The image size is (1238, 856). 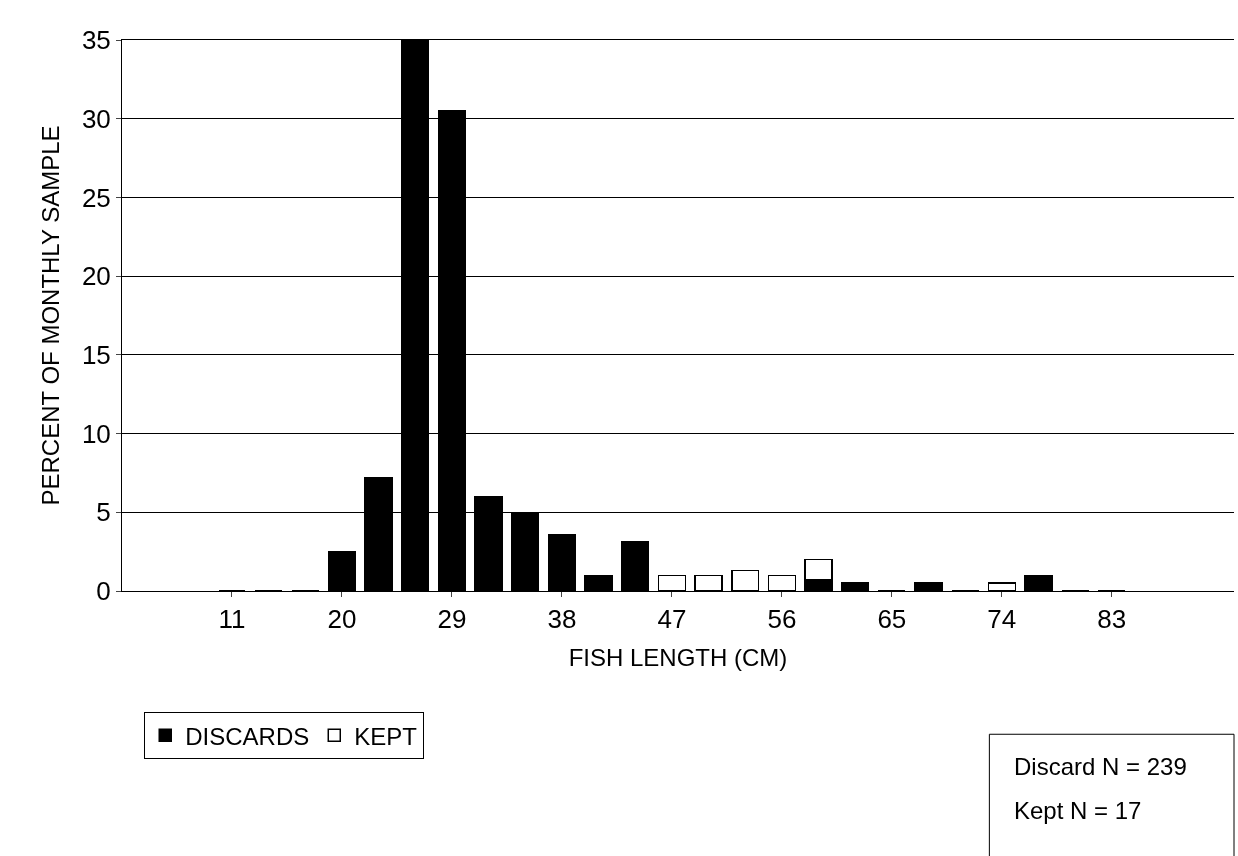 What do you see at coordinates (1002, 619) in the screenshot?
I see `x-tick-label: 74` at bounding box center [1002, 619].